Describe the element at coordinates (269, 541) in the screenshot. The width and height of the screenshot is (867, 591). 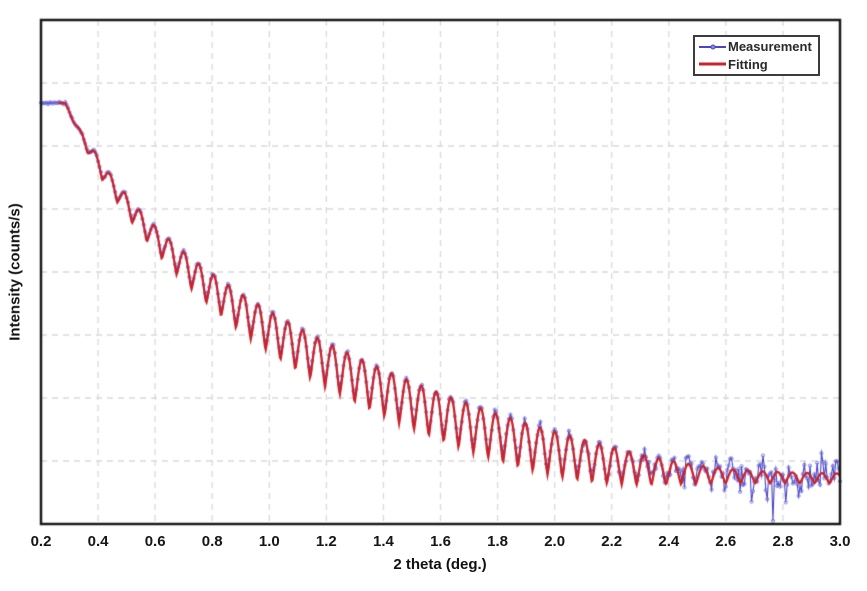
I see `x-tick-label: 1.0` at that location.